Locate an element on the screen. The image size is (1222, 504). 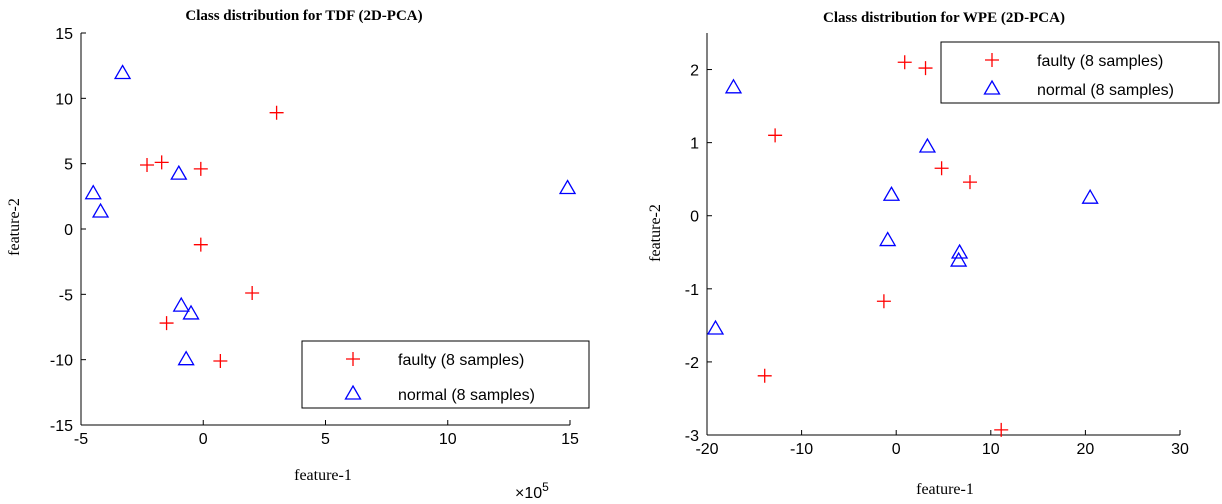
wpe-x-tick-label: -20 is located at coordinates (706, 449).